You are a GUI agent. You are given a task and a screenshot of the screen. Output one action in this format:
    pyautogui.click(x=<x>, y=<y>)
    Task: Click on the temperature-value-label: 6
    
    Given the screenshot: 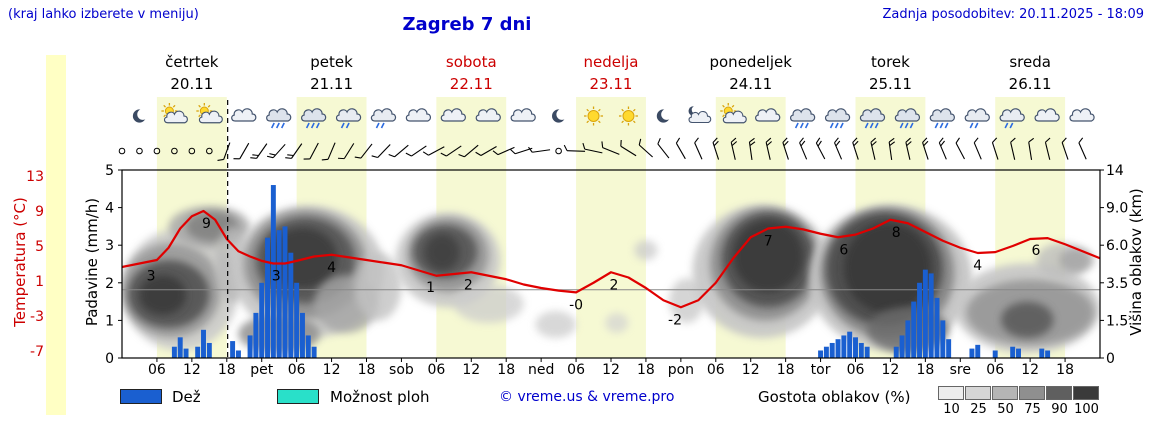 What is the action you would take?
    pyautogui.click(x=1036, y=251)
    